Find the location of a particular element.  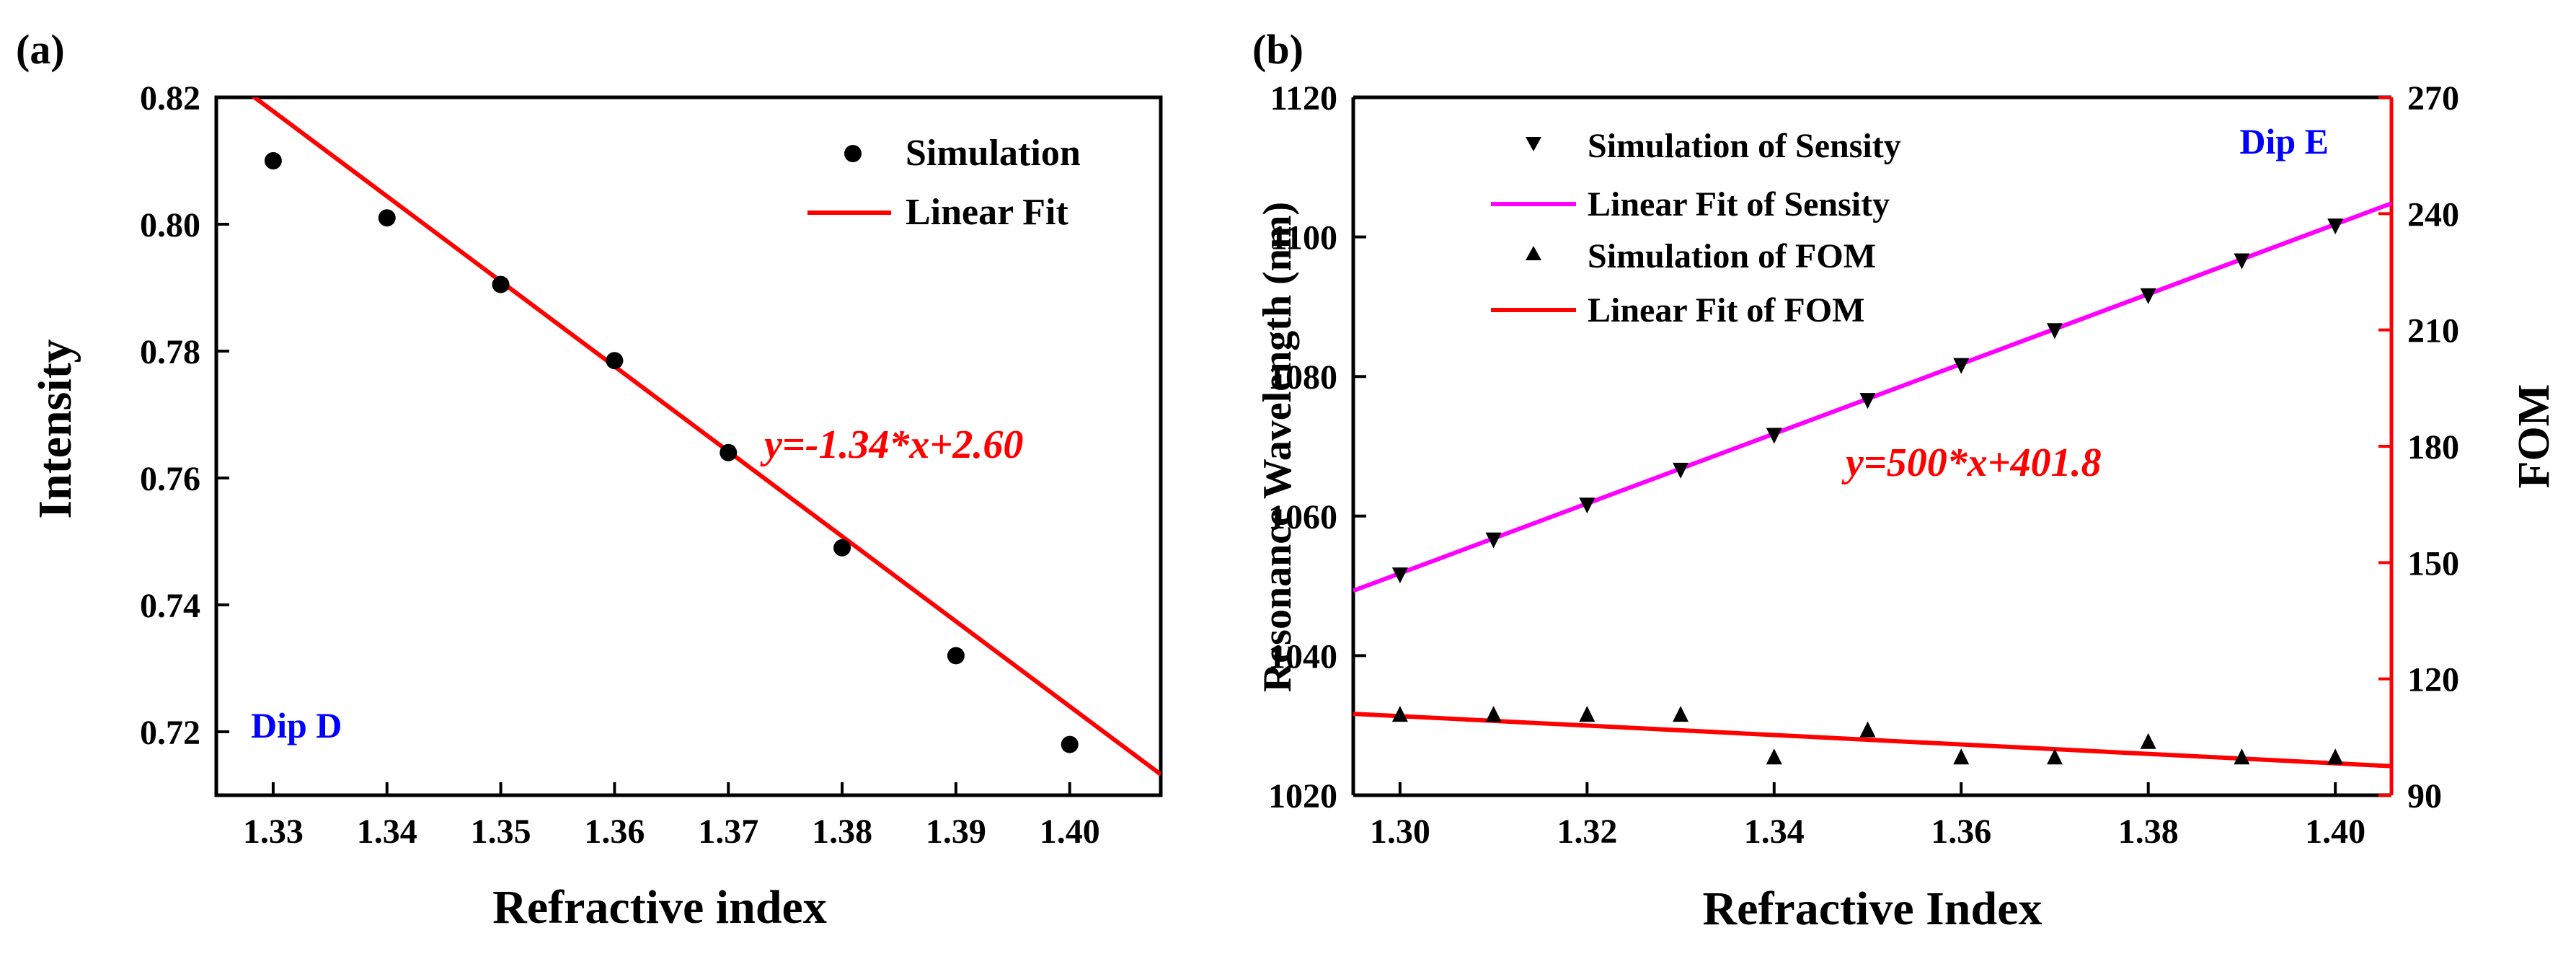

panel-b-y-tick-label: 1120 is located at coordinates (1303, 99).